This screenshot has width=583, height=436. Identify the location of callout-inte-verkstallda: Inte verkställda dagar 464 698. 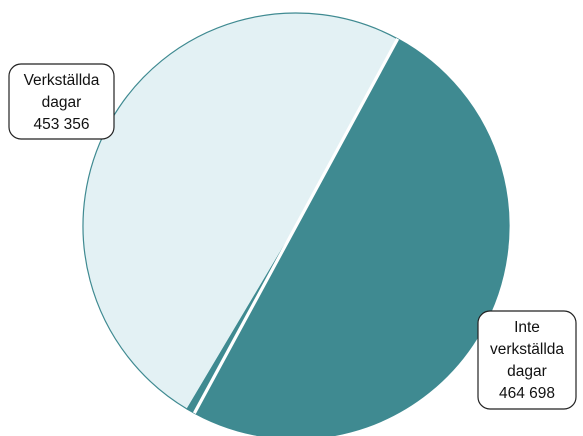
(527, 360).